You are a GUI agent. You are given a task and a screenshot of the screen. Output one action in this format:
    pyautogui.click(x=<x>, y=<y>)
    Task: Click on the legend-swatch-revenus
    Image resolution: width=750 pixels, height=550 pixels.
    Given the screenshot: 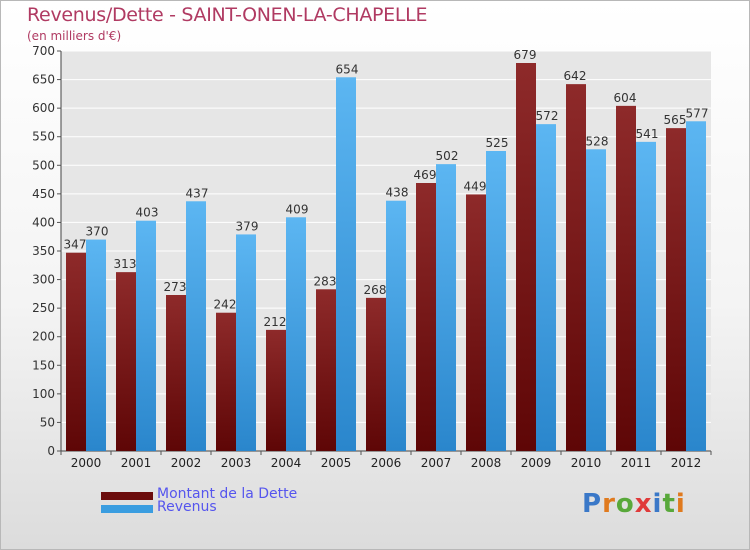 What is the action you would take?
    pyautogui.click(x=127, y=509)
    